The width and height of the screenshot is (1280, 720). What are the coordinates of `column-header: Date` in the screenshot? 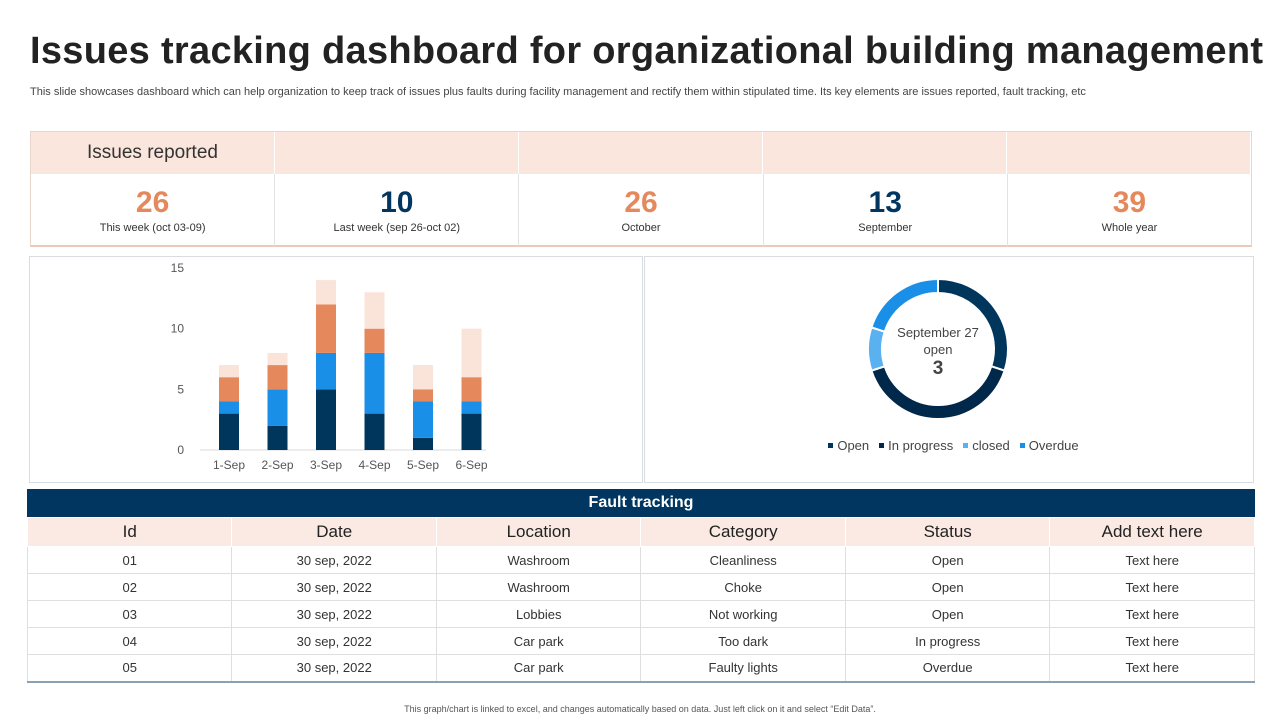 It's located at (334, 532).